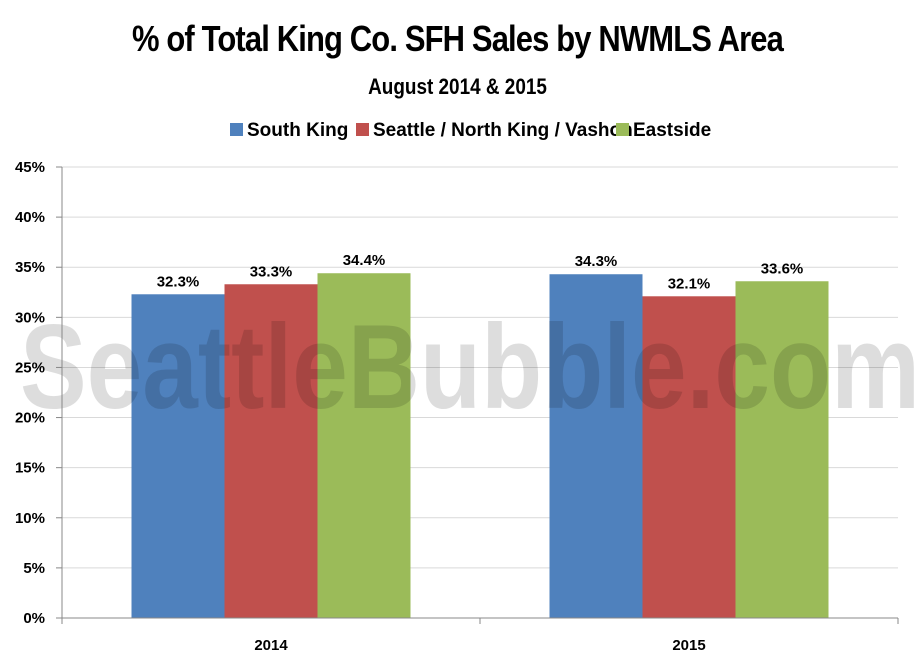  Describe the element at coordinates (457, 86) in the screenshot. I see `chart-subtitle: August 2014 & 2015` at that location.